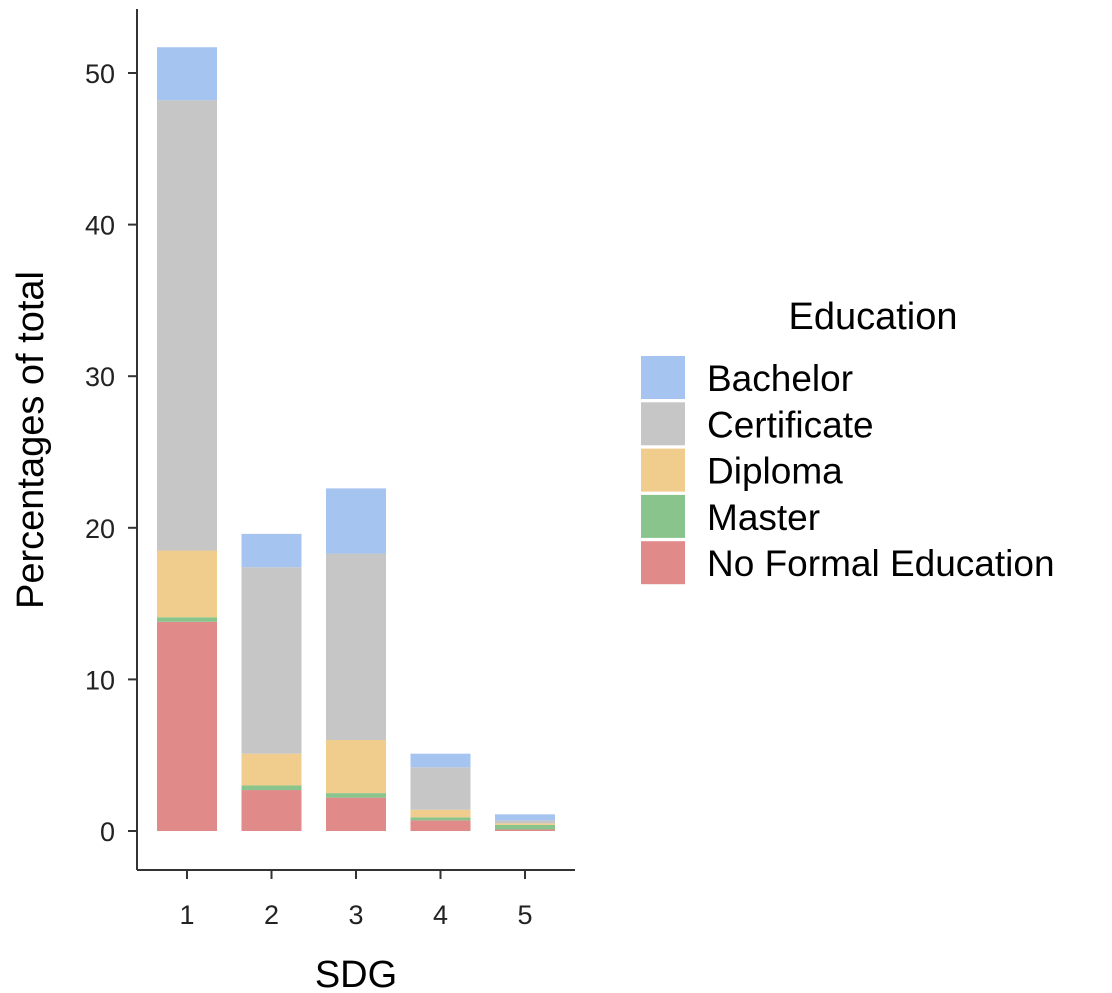 Image resolution: width=1112 pixels, height=993 pixels. I want to click on legend-title: Education, so click(872, 317).